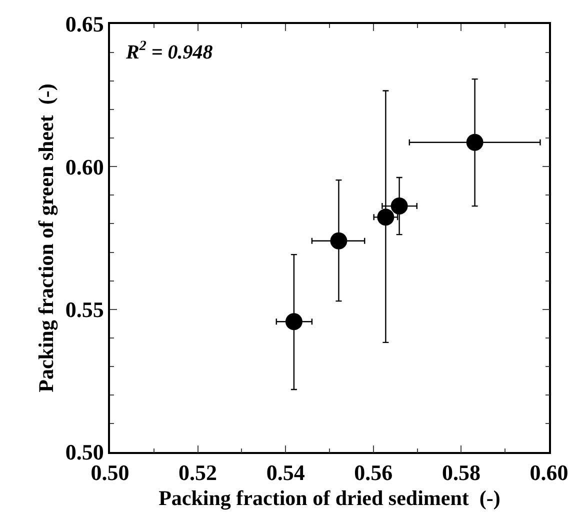 The height and width of the screenshot is (532, 580). I want to click on x-tick-label: 0.58, so click(461, 473).